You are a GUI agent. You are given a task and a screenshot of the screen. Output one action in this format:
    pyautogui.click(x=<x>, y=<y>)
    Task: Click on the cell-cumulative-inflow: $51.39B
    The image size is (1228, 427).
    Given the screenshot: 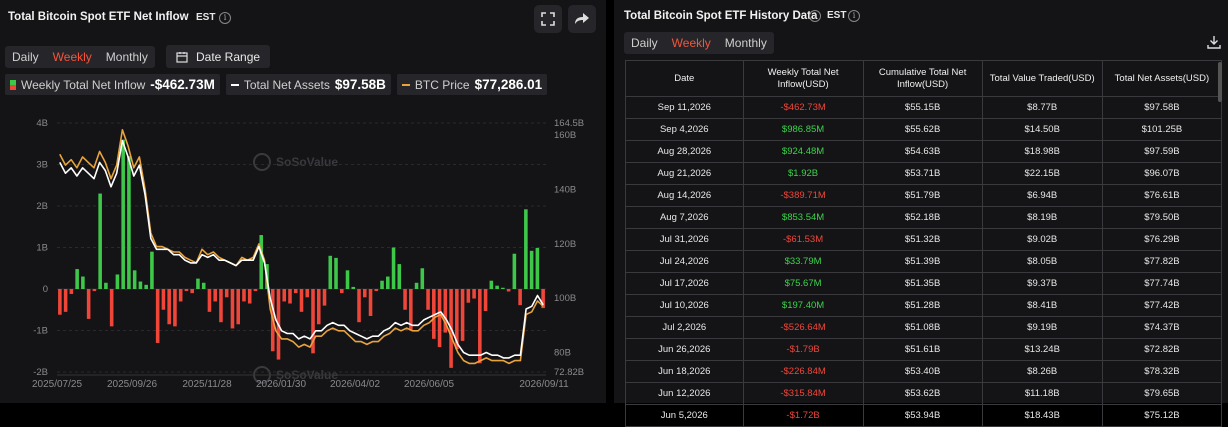 What is the action you would take?
    pyautogui.click(x=922, y=261)
    